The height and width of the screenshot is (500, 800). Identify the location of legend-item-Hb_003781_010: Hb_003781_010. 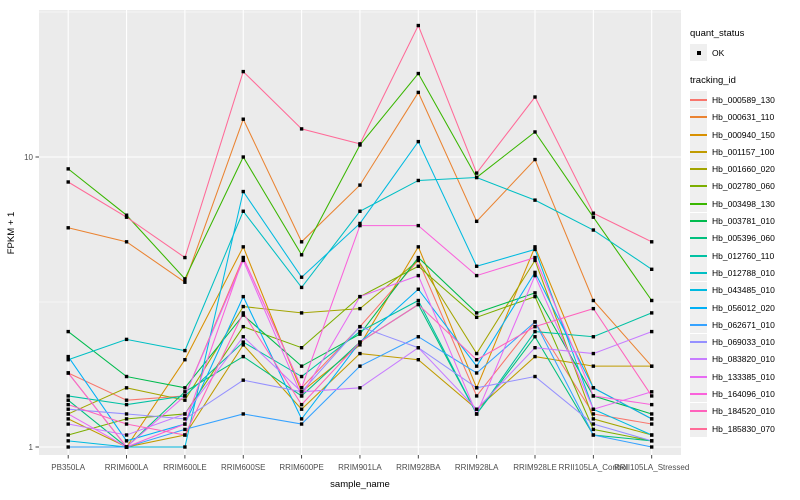
(745, 221).